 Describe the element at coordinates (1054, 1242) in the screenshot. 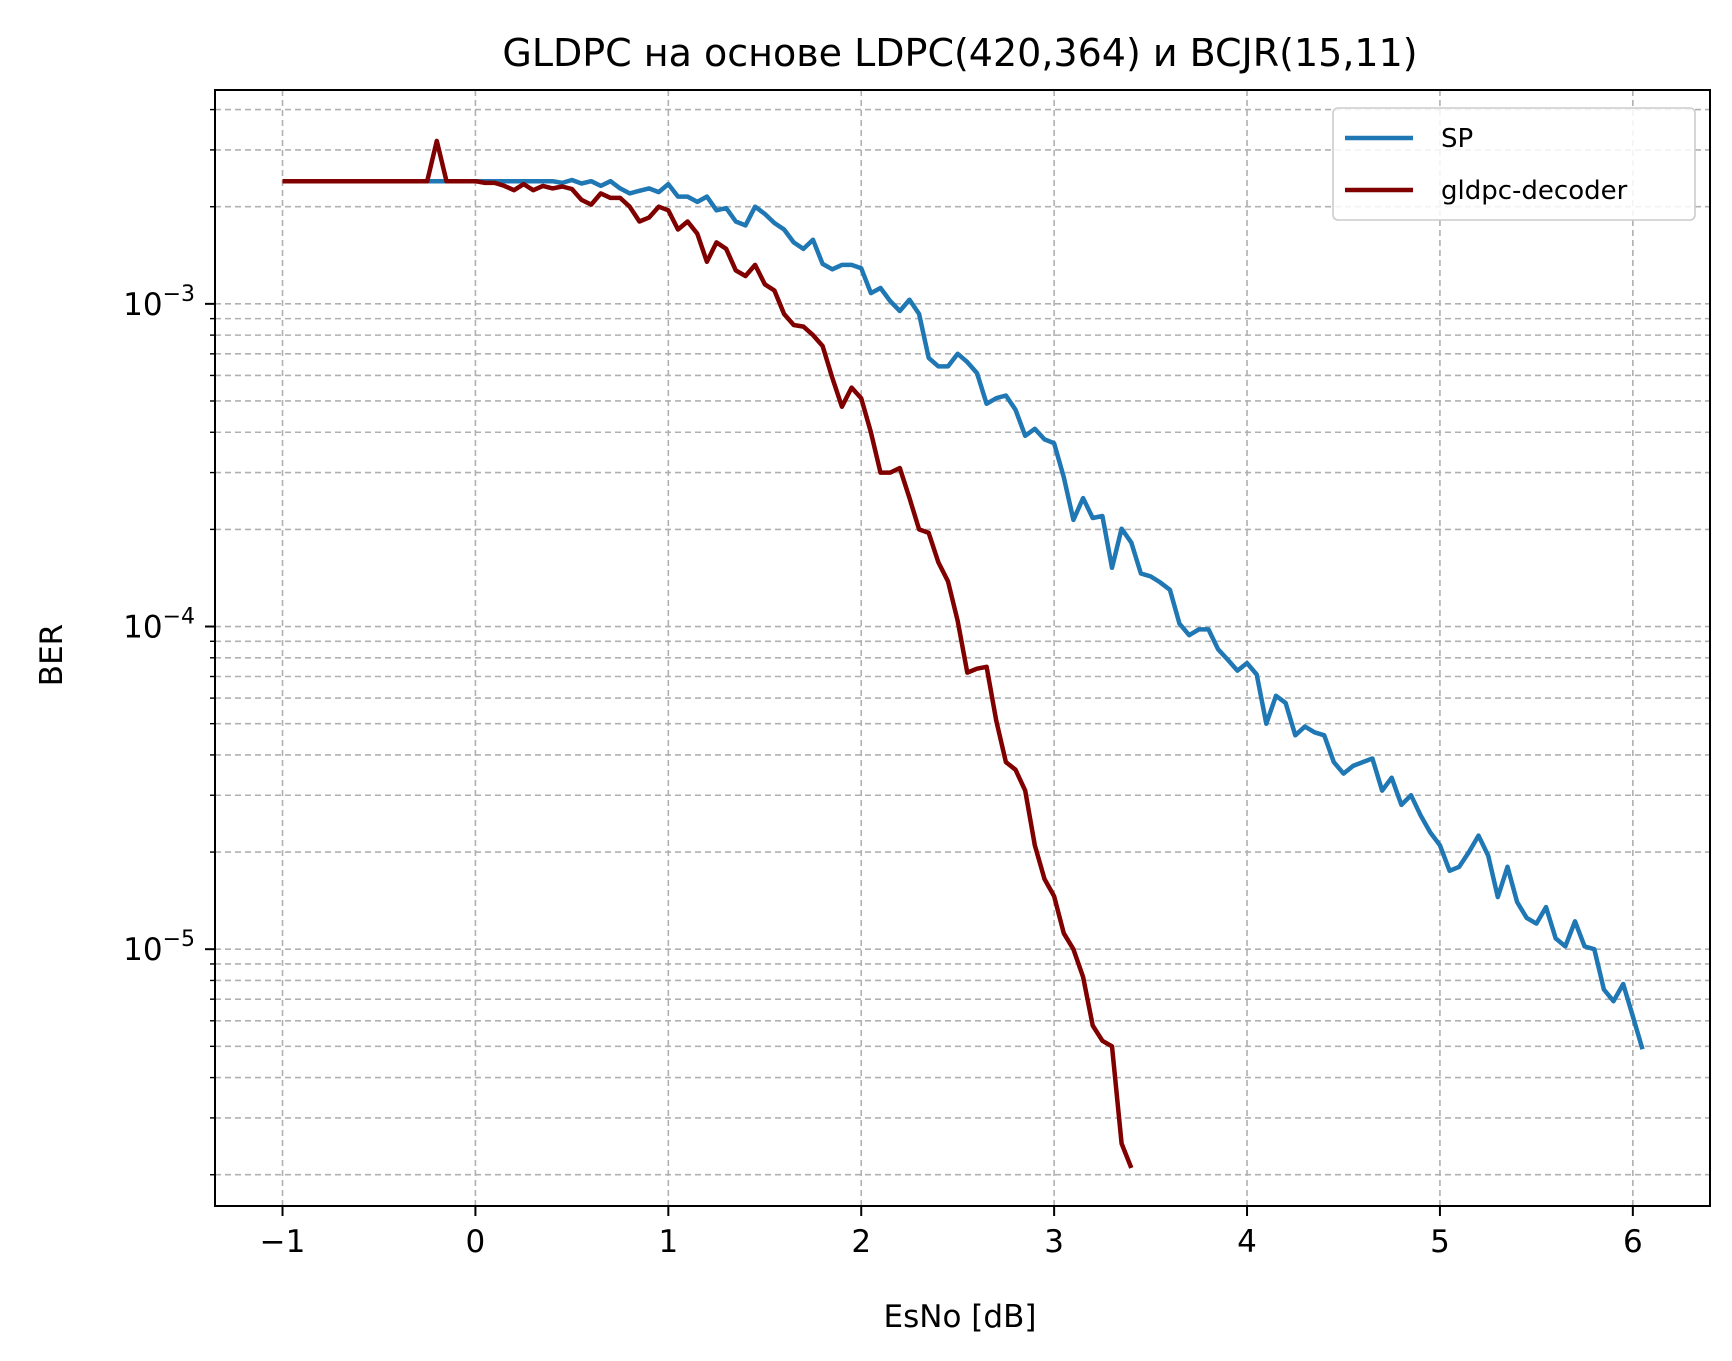

I see `x-tick-label: 3` at that location.